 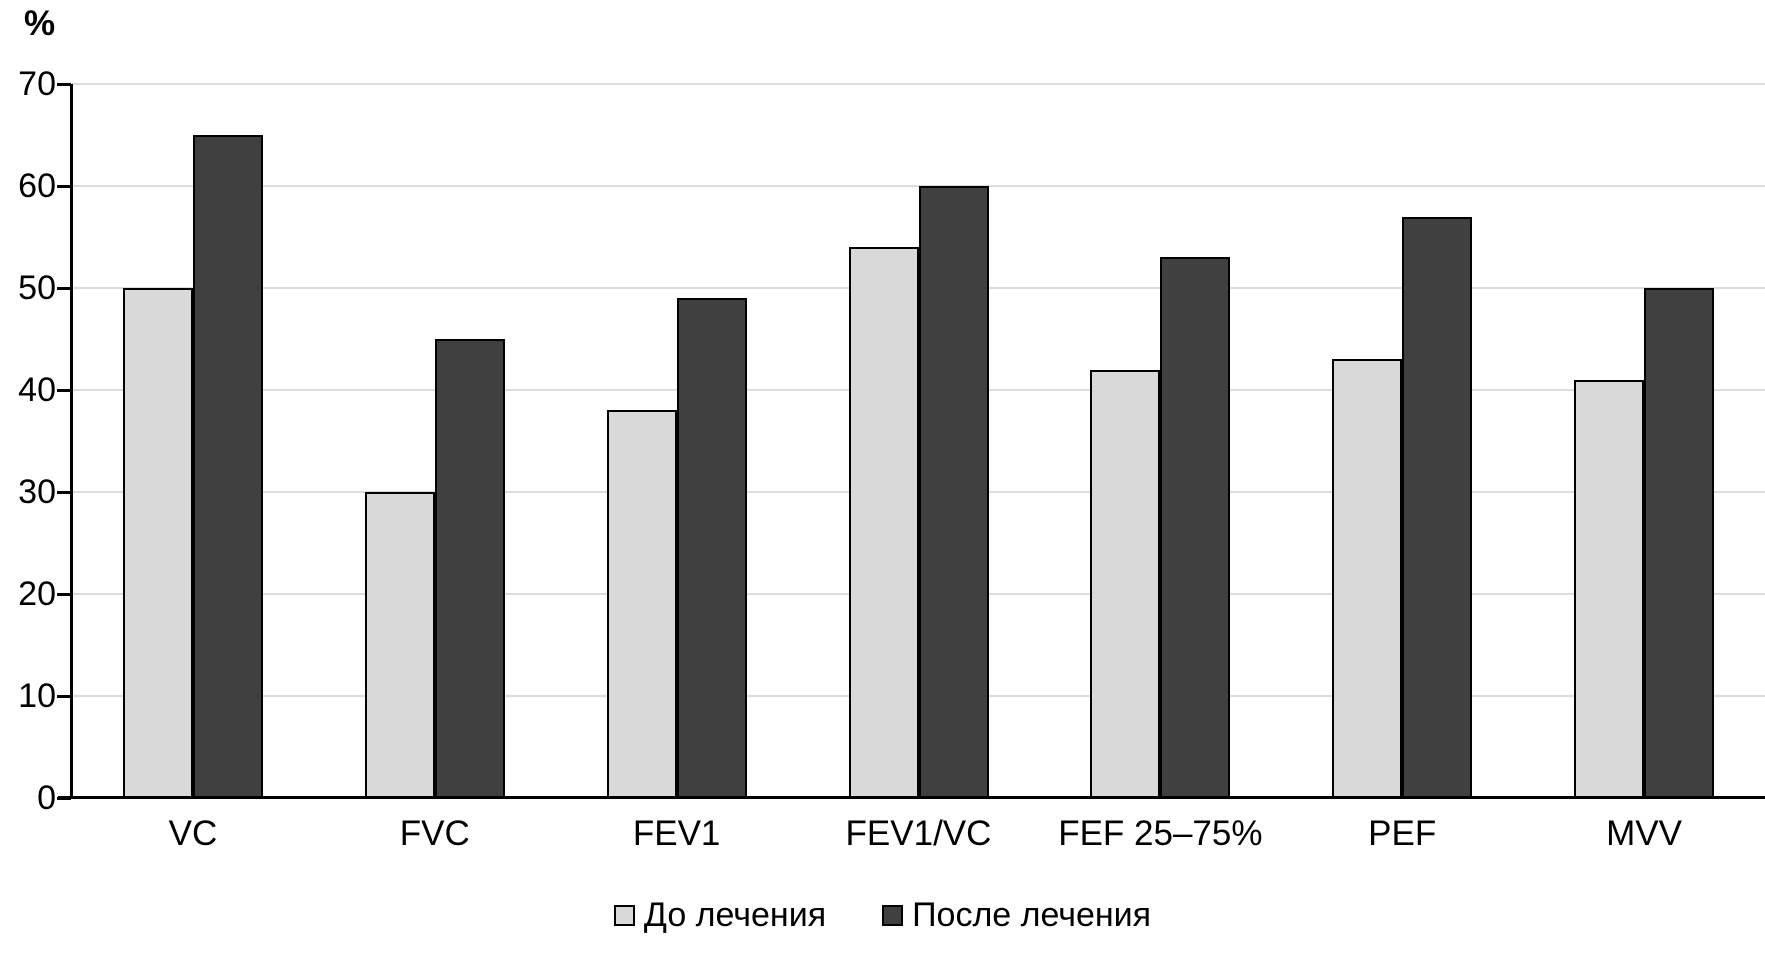 I want to click on legend-label-before-treatment: До лечения, so click(x=735, y=915).